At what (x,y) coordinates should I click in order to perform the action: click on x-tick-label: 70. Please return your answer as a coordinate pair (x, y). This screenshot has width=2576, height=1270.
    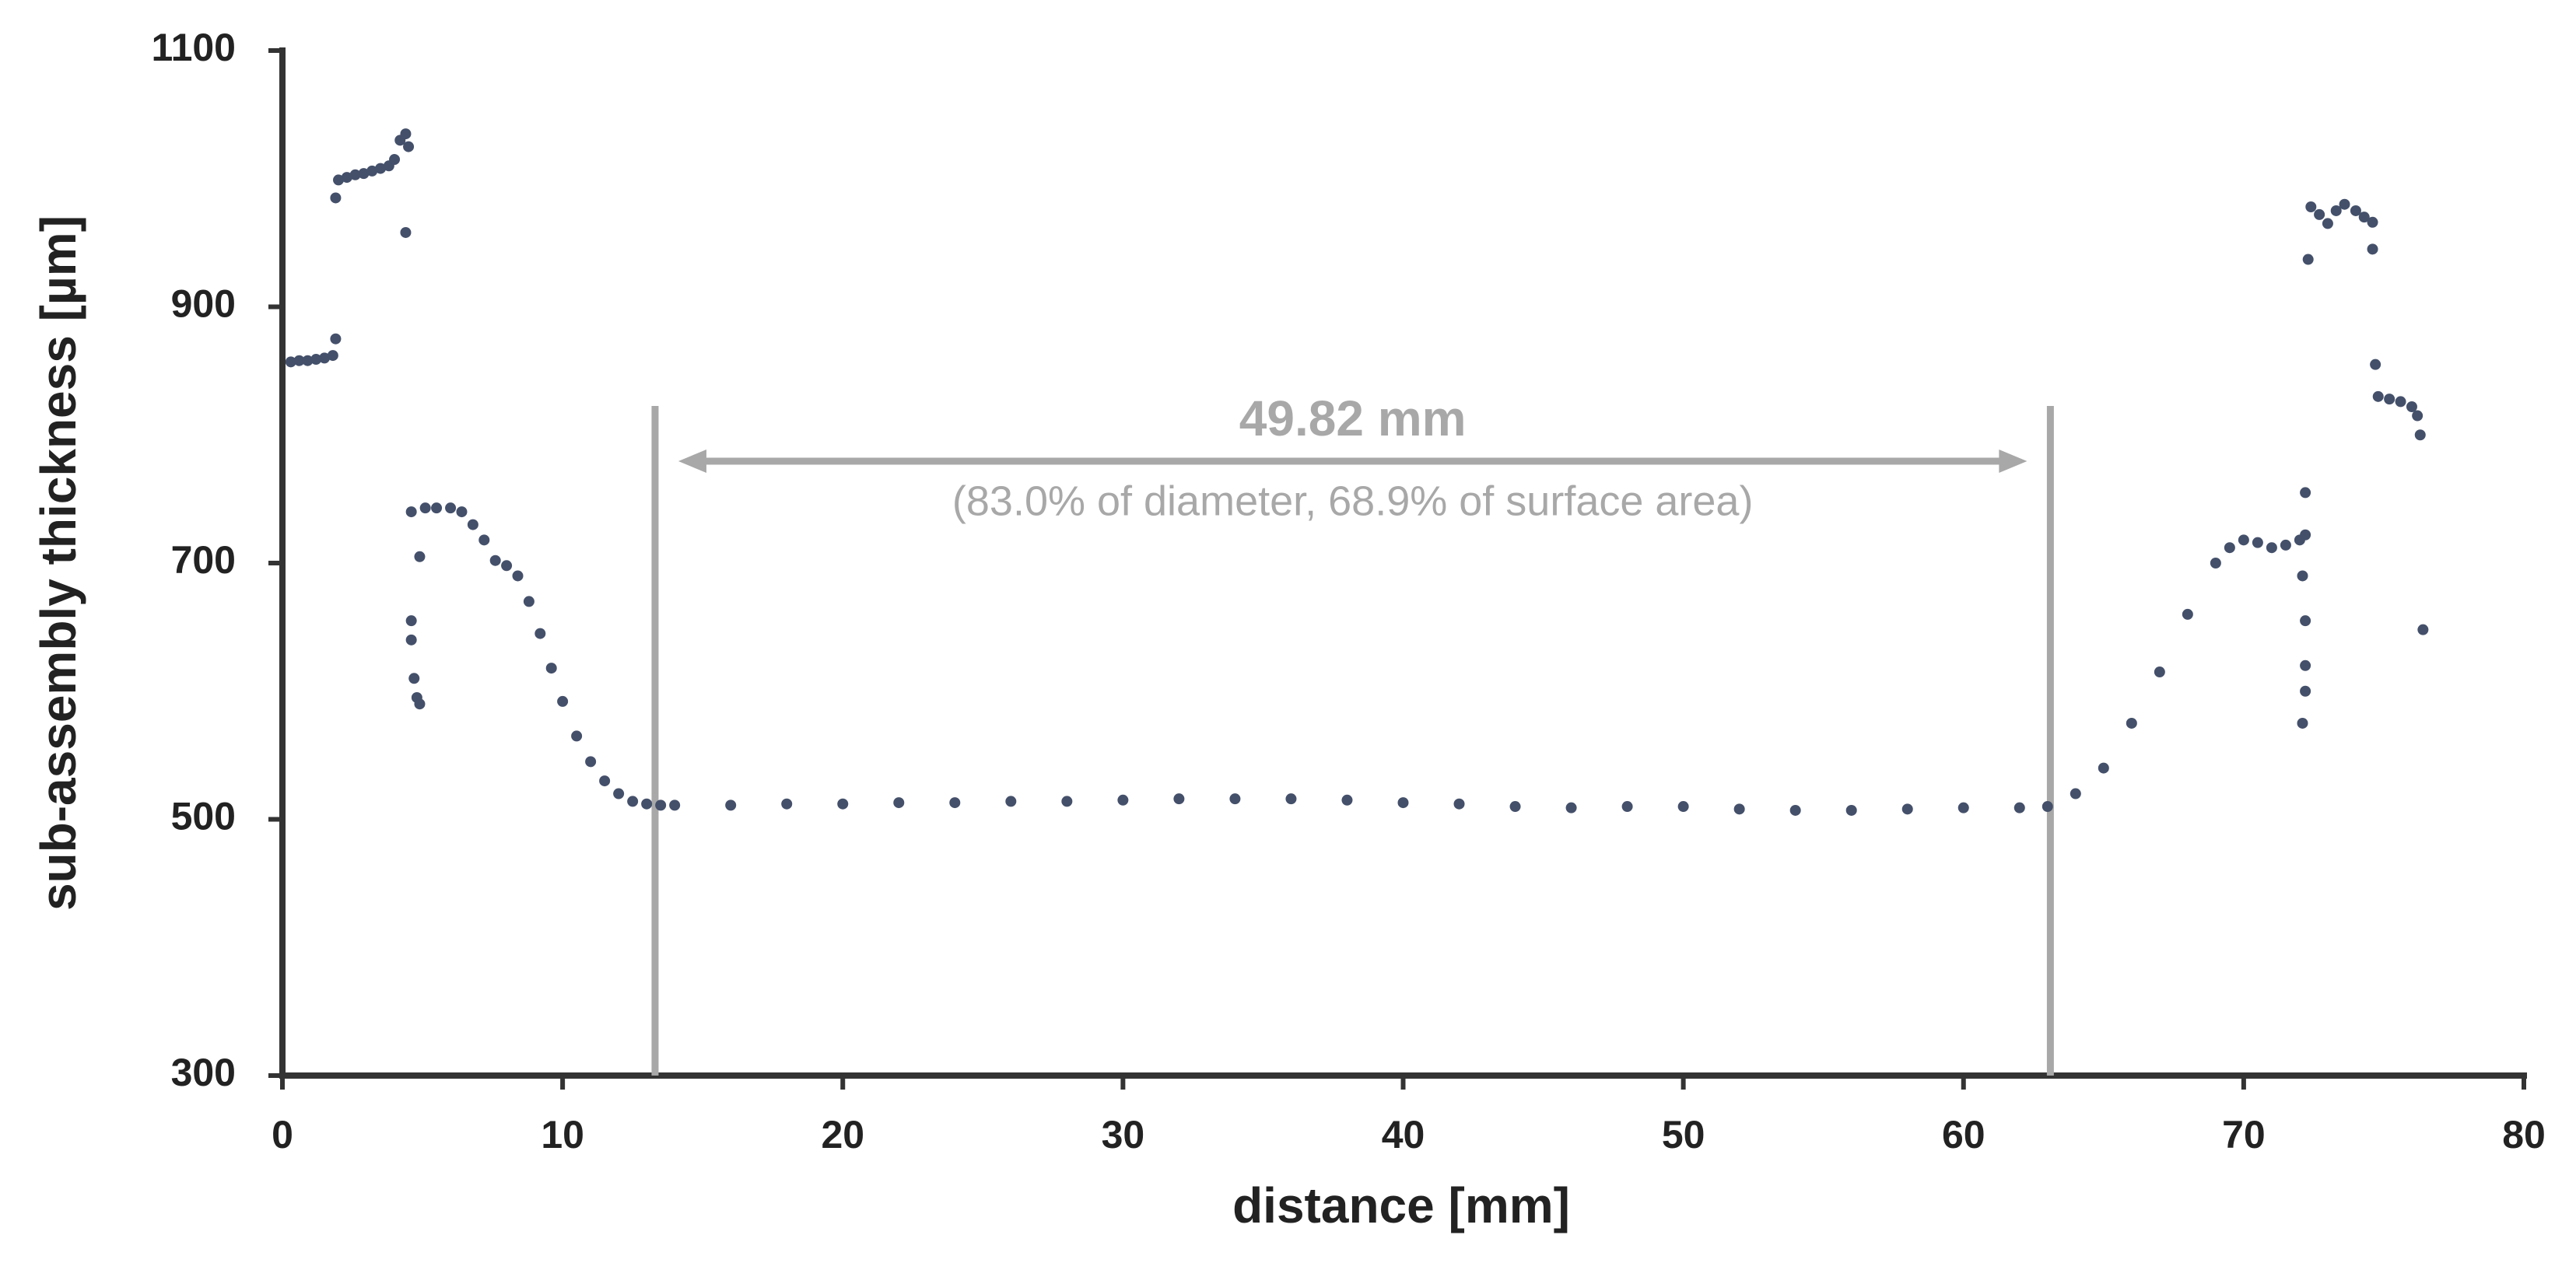
    Looking at the image, I should click on (2244, 1134).